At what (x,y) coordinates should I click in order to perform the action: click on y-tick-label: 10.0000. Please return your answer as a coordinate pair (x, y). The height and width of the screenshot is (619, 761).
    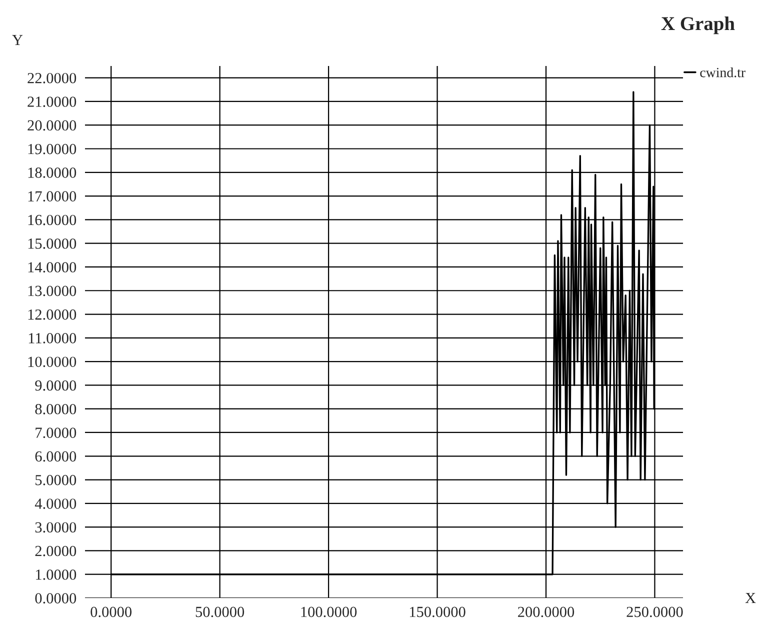
    Looking at the image, I should click on (52, 362).